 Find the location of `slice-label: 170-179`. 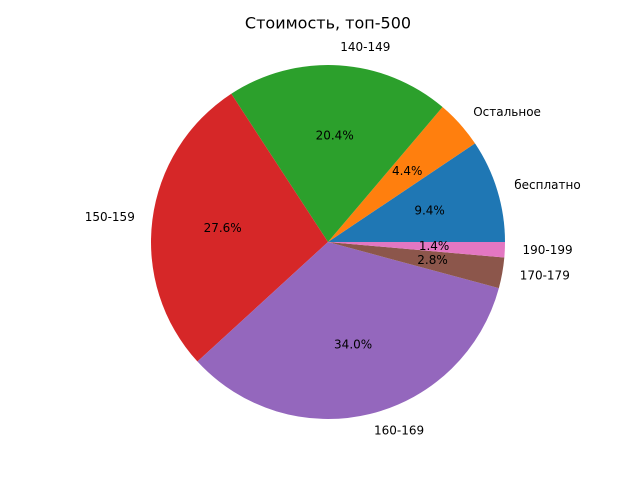

slice-label: 170-179 is located at coordinates (545, 276).